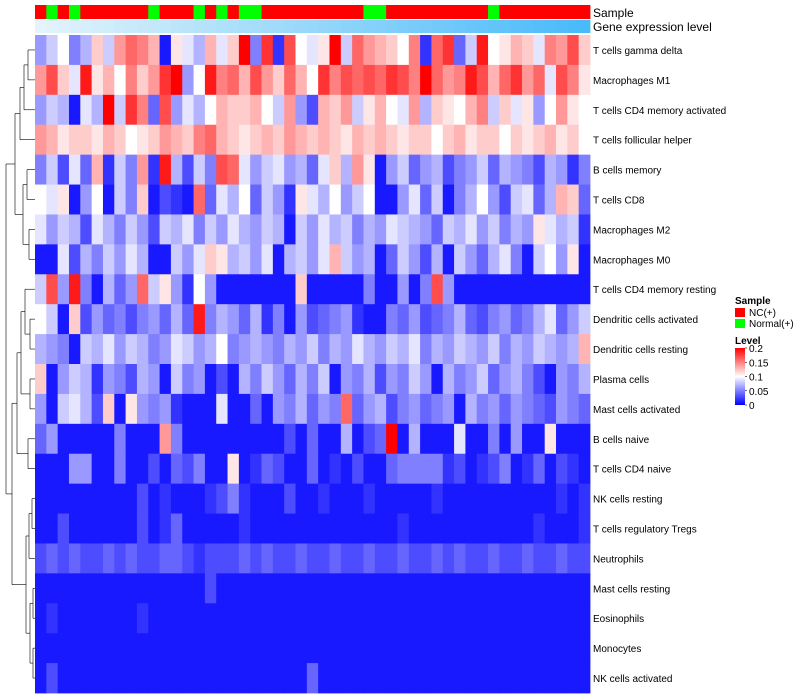 Image resolution: width=800 pixels, height=700 pixels. What do you see at coordinates (627, 171) in the screenshot?
I see `row-label: B cells memory` at bounding box center [627, 171].